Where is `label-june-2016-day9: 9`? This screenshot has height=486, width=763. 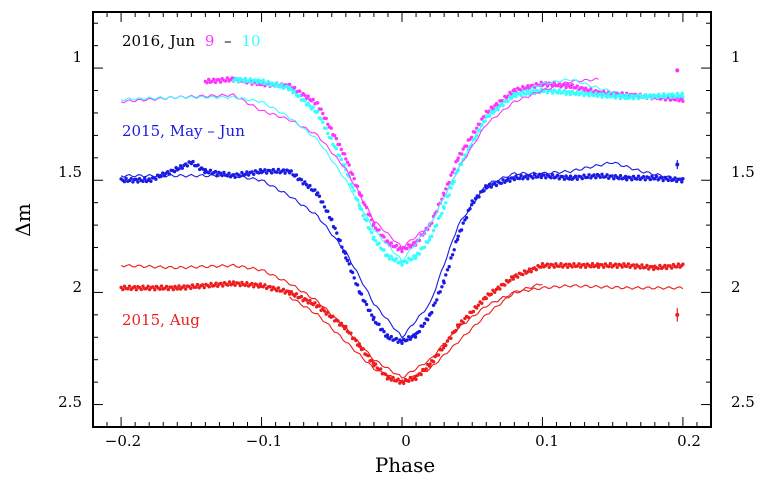
label-june-2016-day9: 9 is located at coordinates (210, 41).